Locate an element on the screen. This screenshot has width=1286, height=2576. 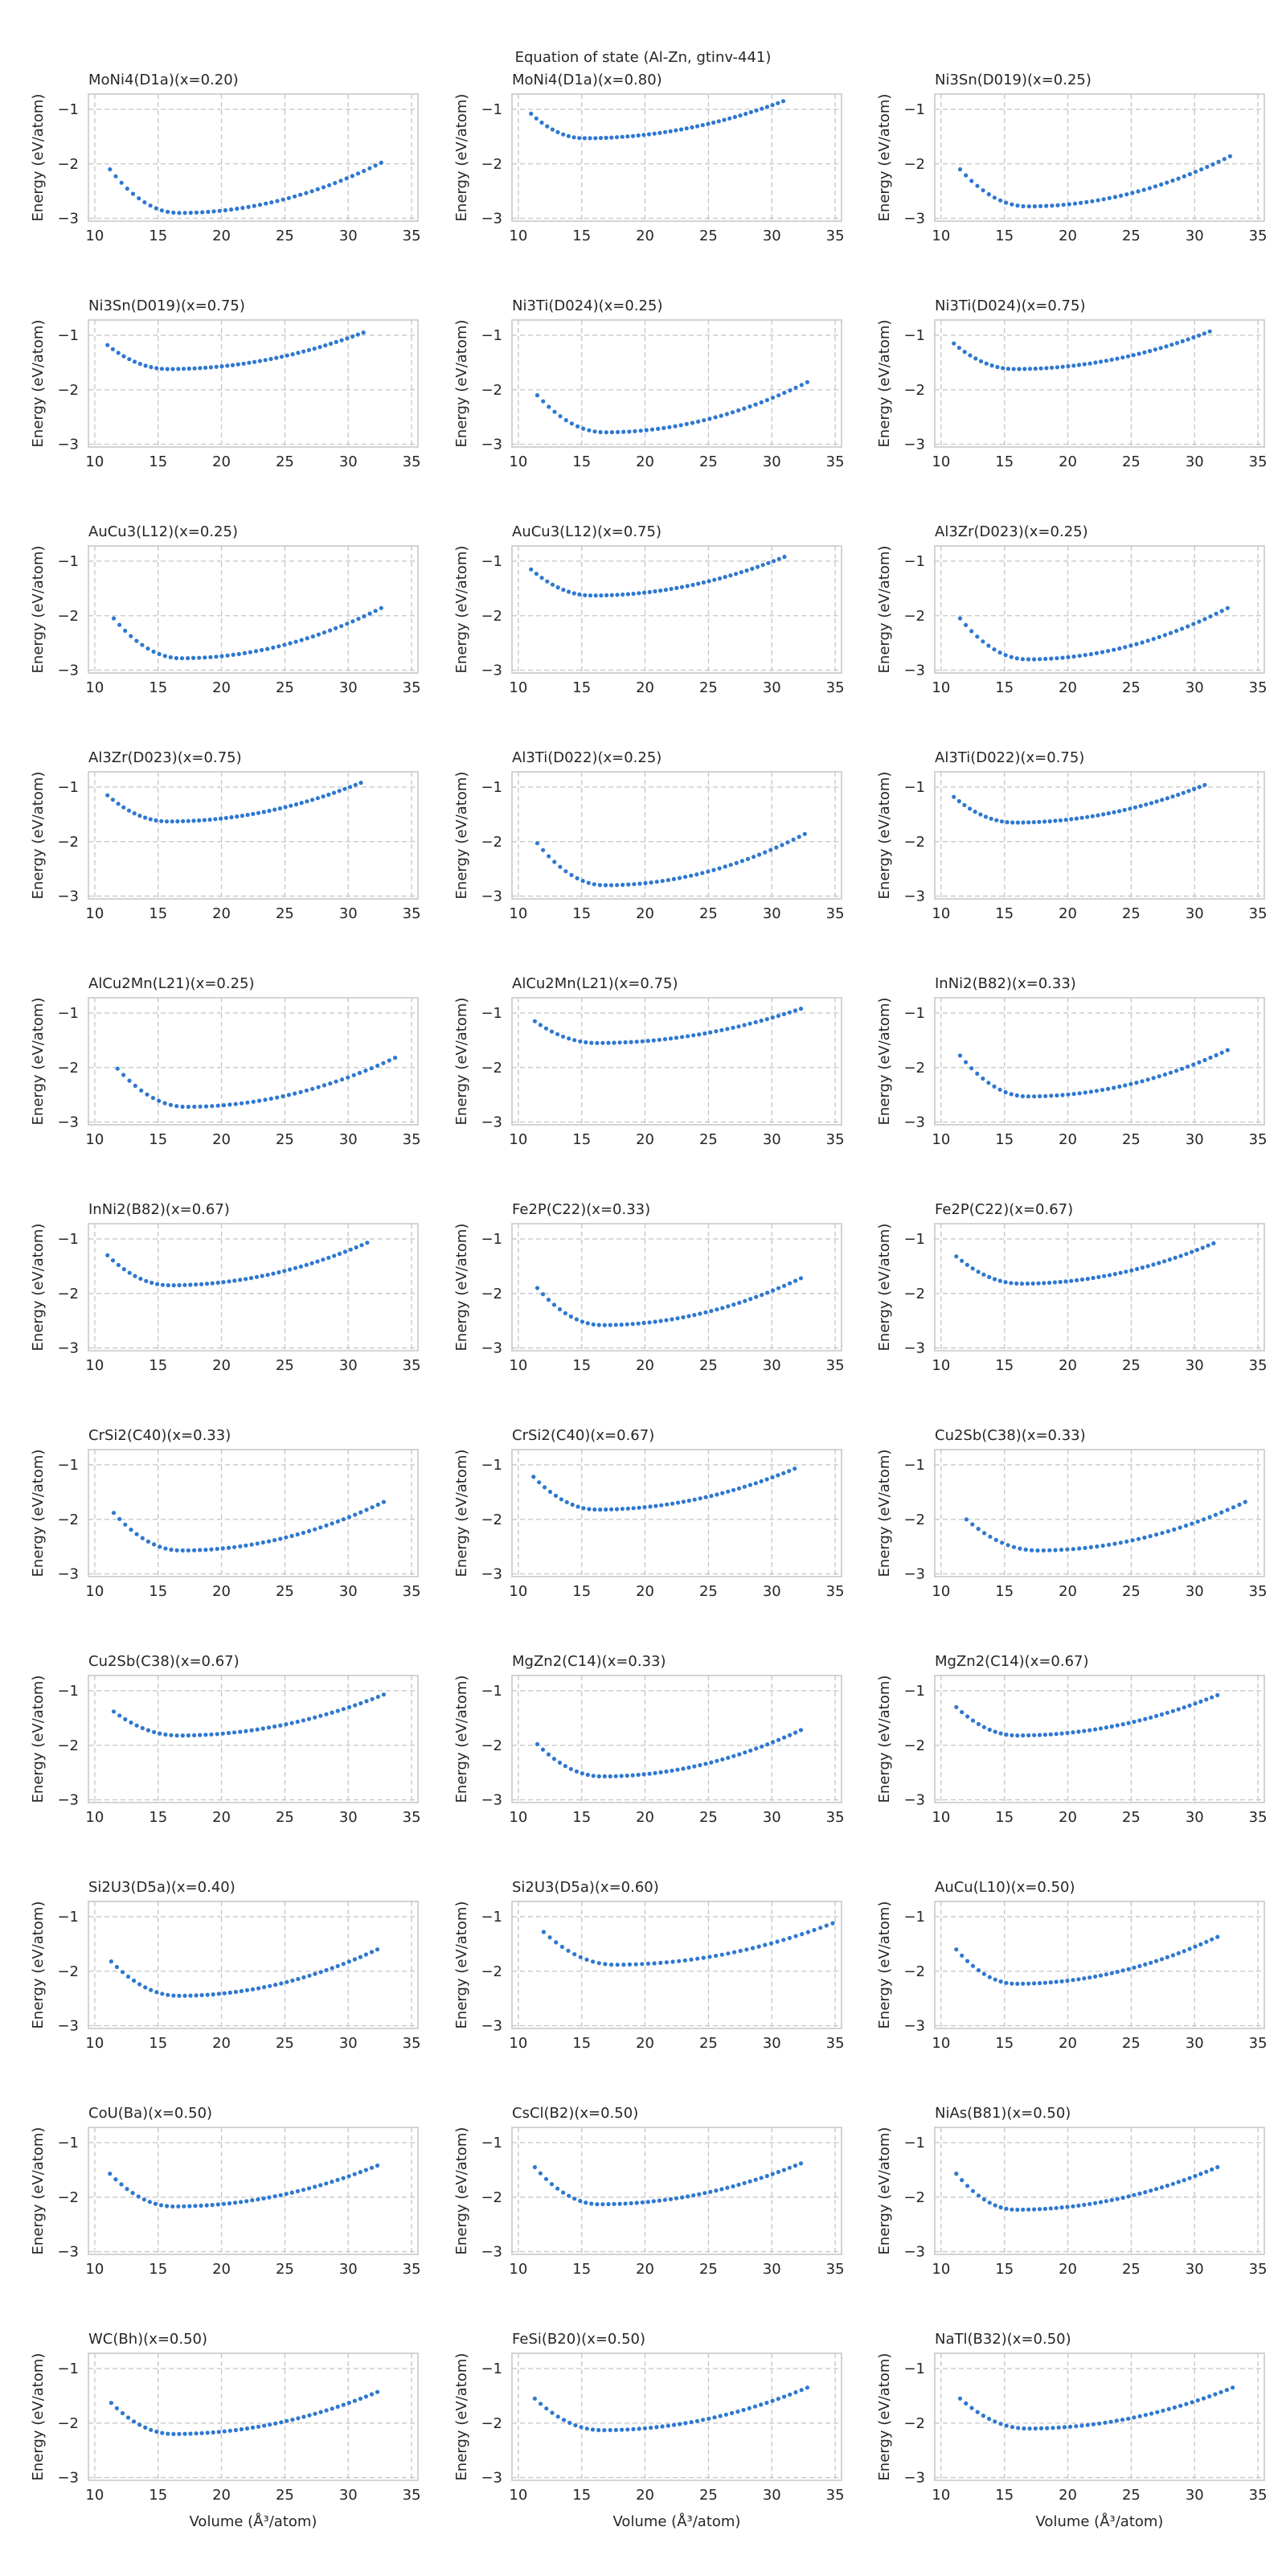
x-tick-label: 10 is located at coordinates (518, 236).